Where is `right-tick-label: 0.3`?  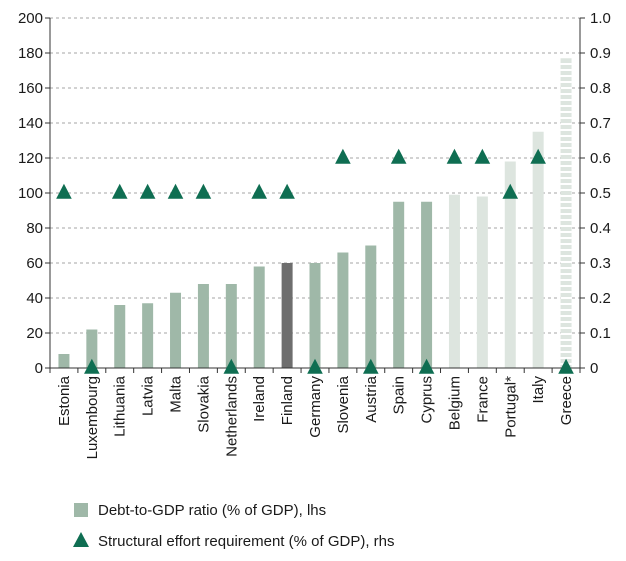
right-tick-label: 0.3 is located at coordinates (600, 263).